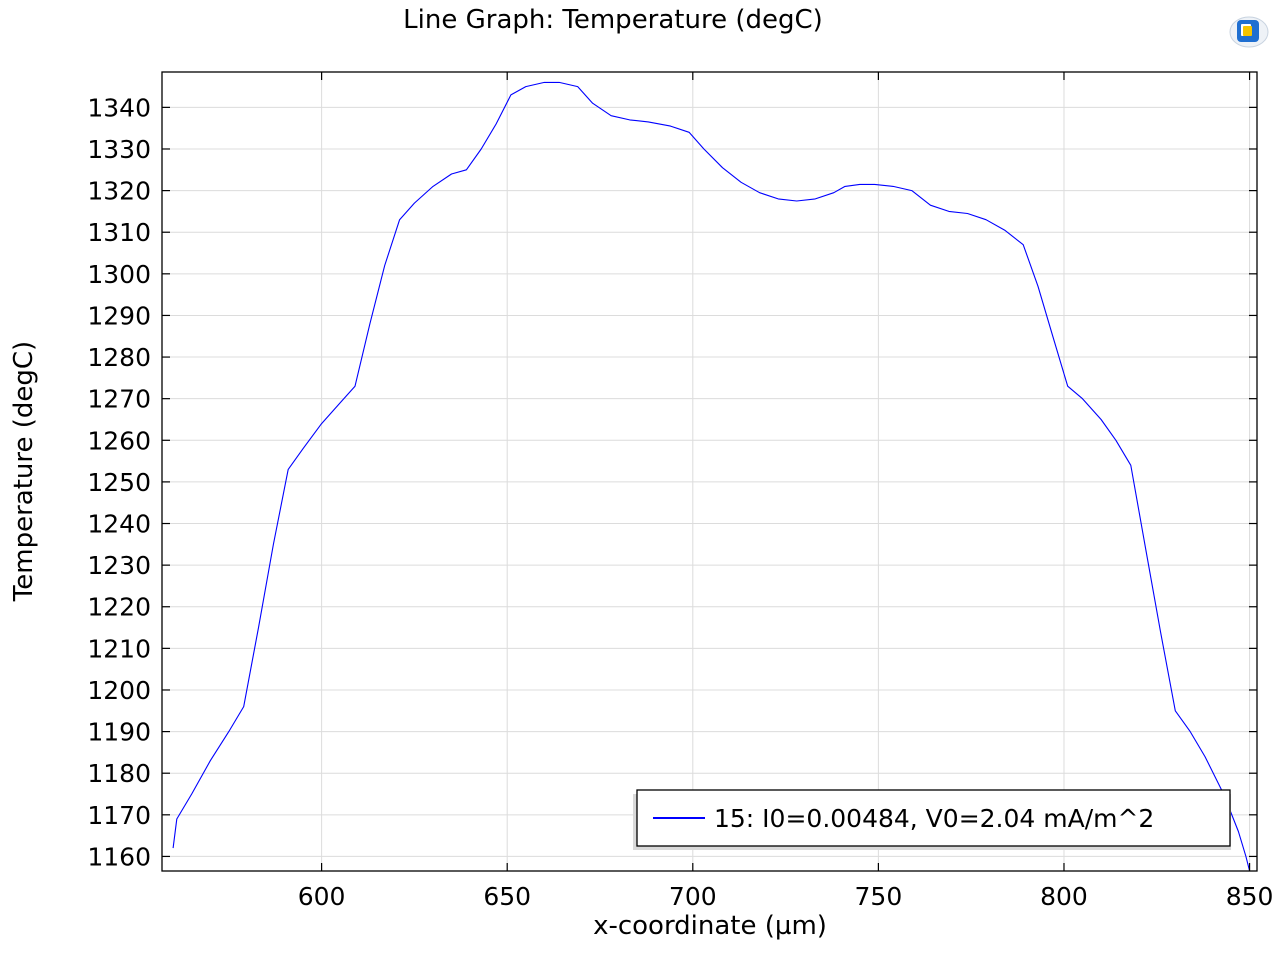 The height and width of the screenshot is (960, 1280). What do you see at coordinates (119, 149) in the screenshot?
I see `y-tick-label: 1330` at bounding box center [119, 149].